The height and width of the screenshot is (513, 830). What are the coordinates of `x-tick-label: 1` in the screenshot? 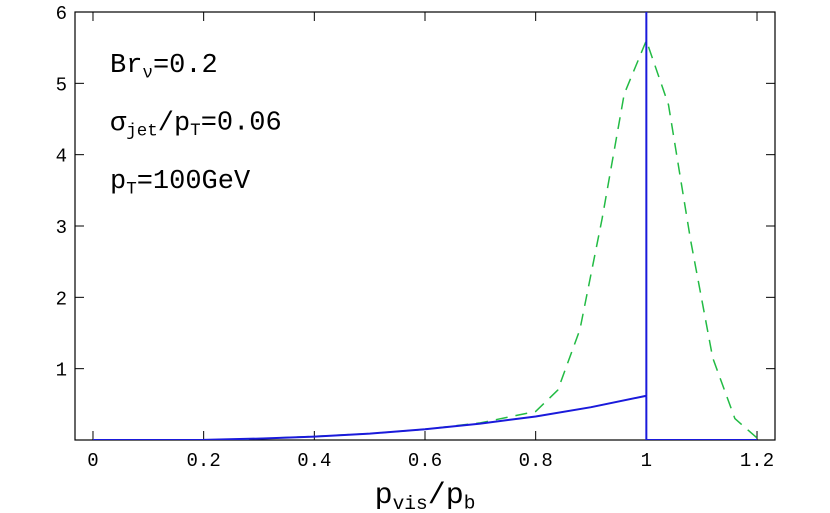 It's located at (646, 461).